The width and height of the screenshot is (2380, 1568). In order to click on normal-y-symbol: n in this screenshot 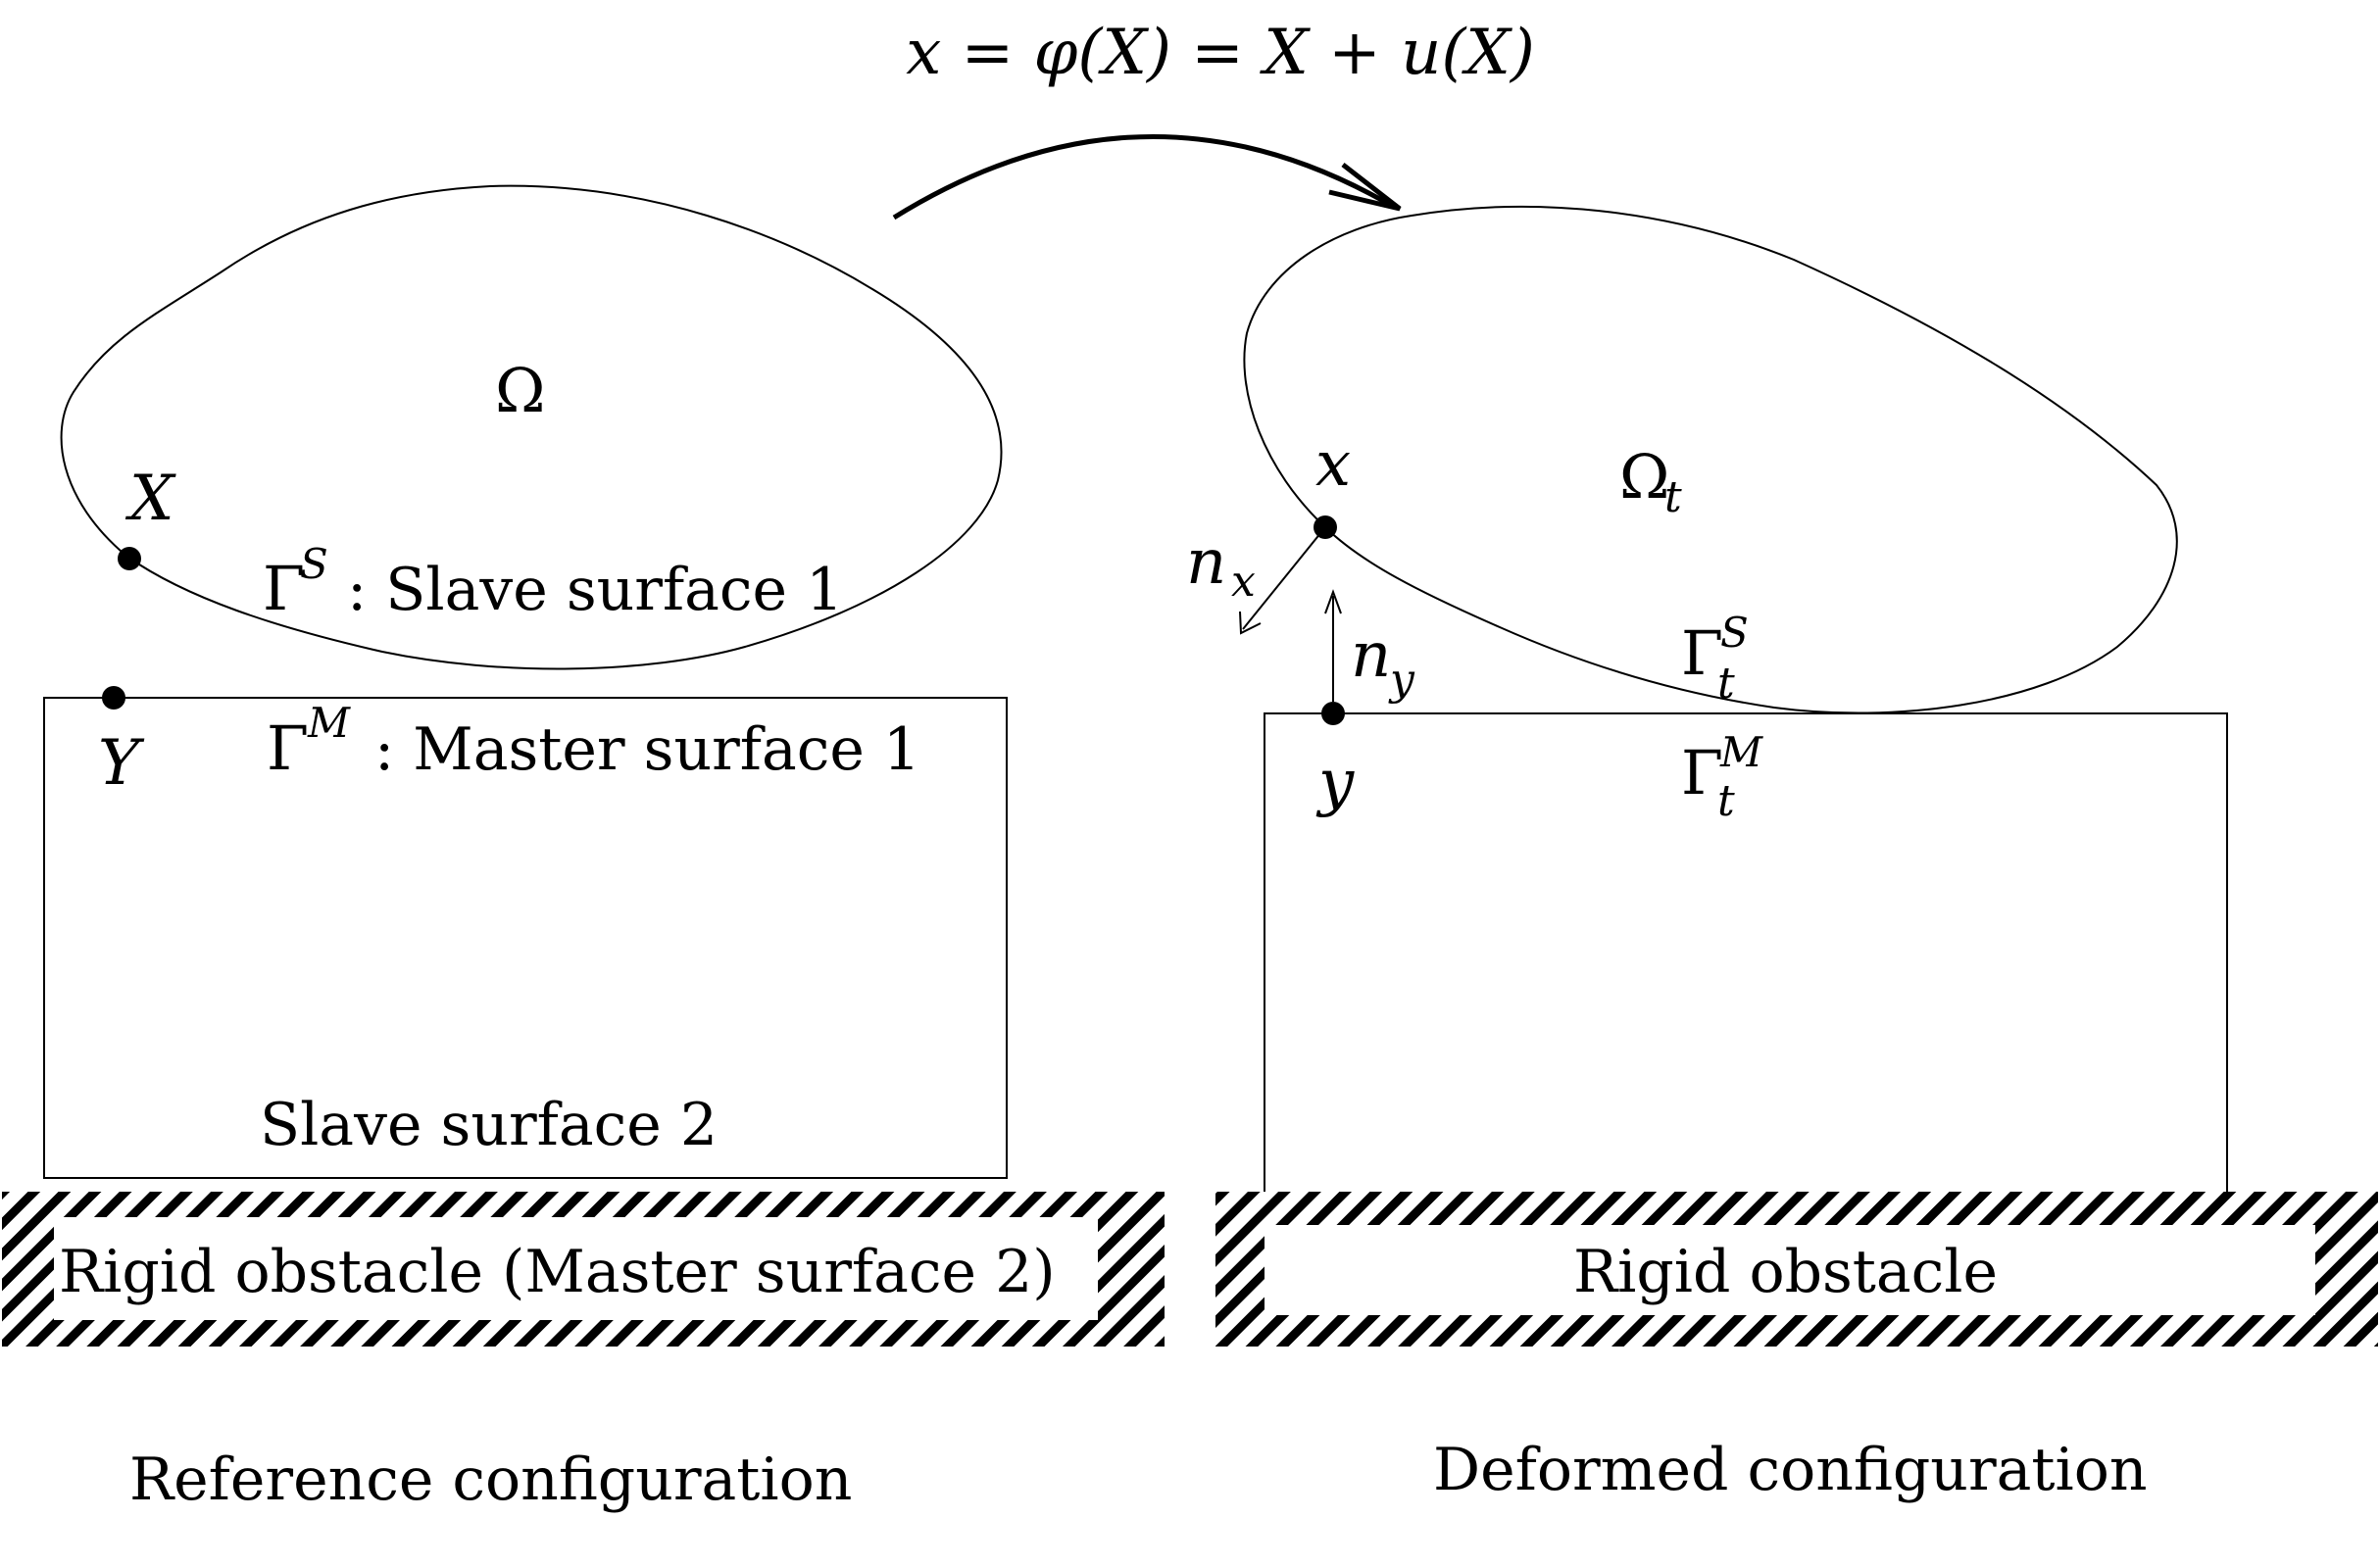, I will do `click(1371, 655)`.